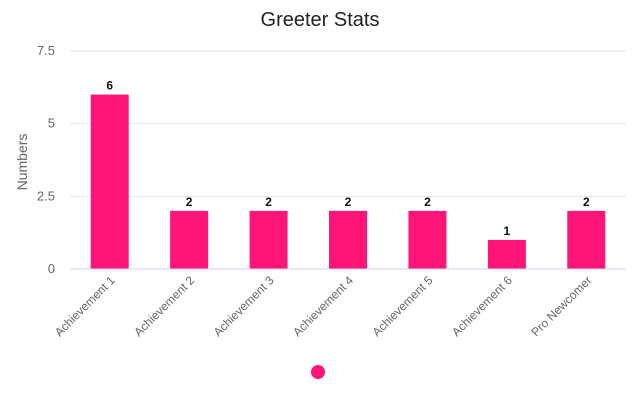 Image resolution: width=640 pixels, height=400 pixels. I want to click on y-axis-ticks: 0 2.5 5 7.5, so click(46, 159).